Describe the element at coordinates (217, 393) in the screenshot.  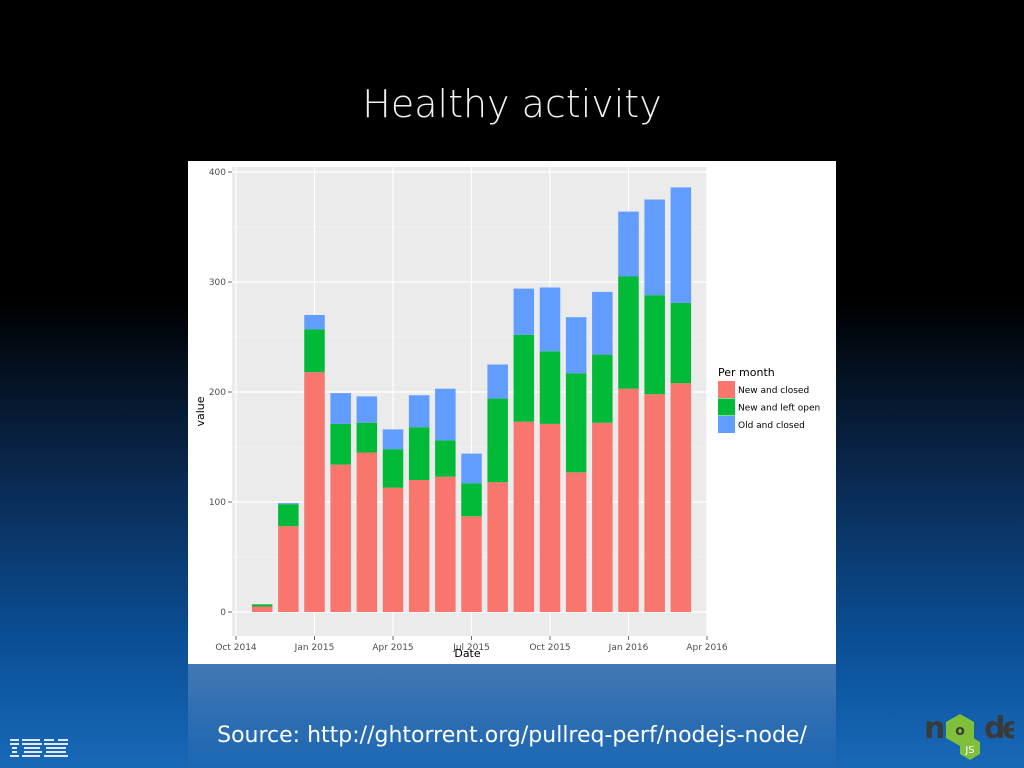
I see `y-tick-label: 200` at that location.